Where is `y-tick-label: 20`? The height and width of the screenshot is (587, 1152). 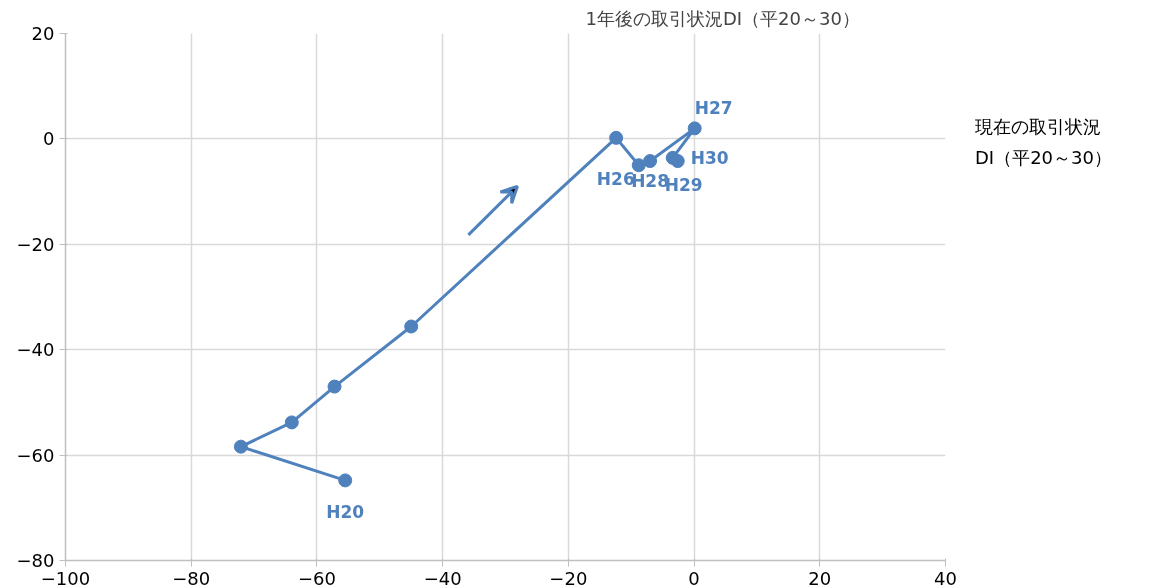 y-tick-label: 20 is located at coordinates (43, 33).